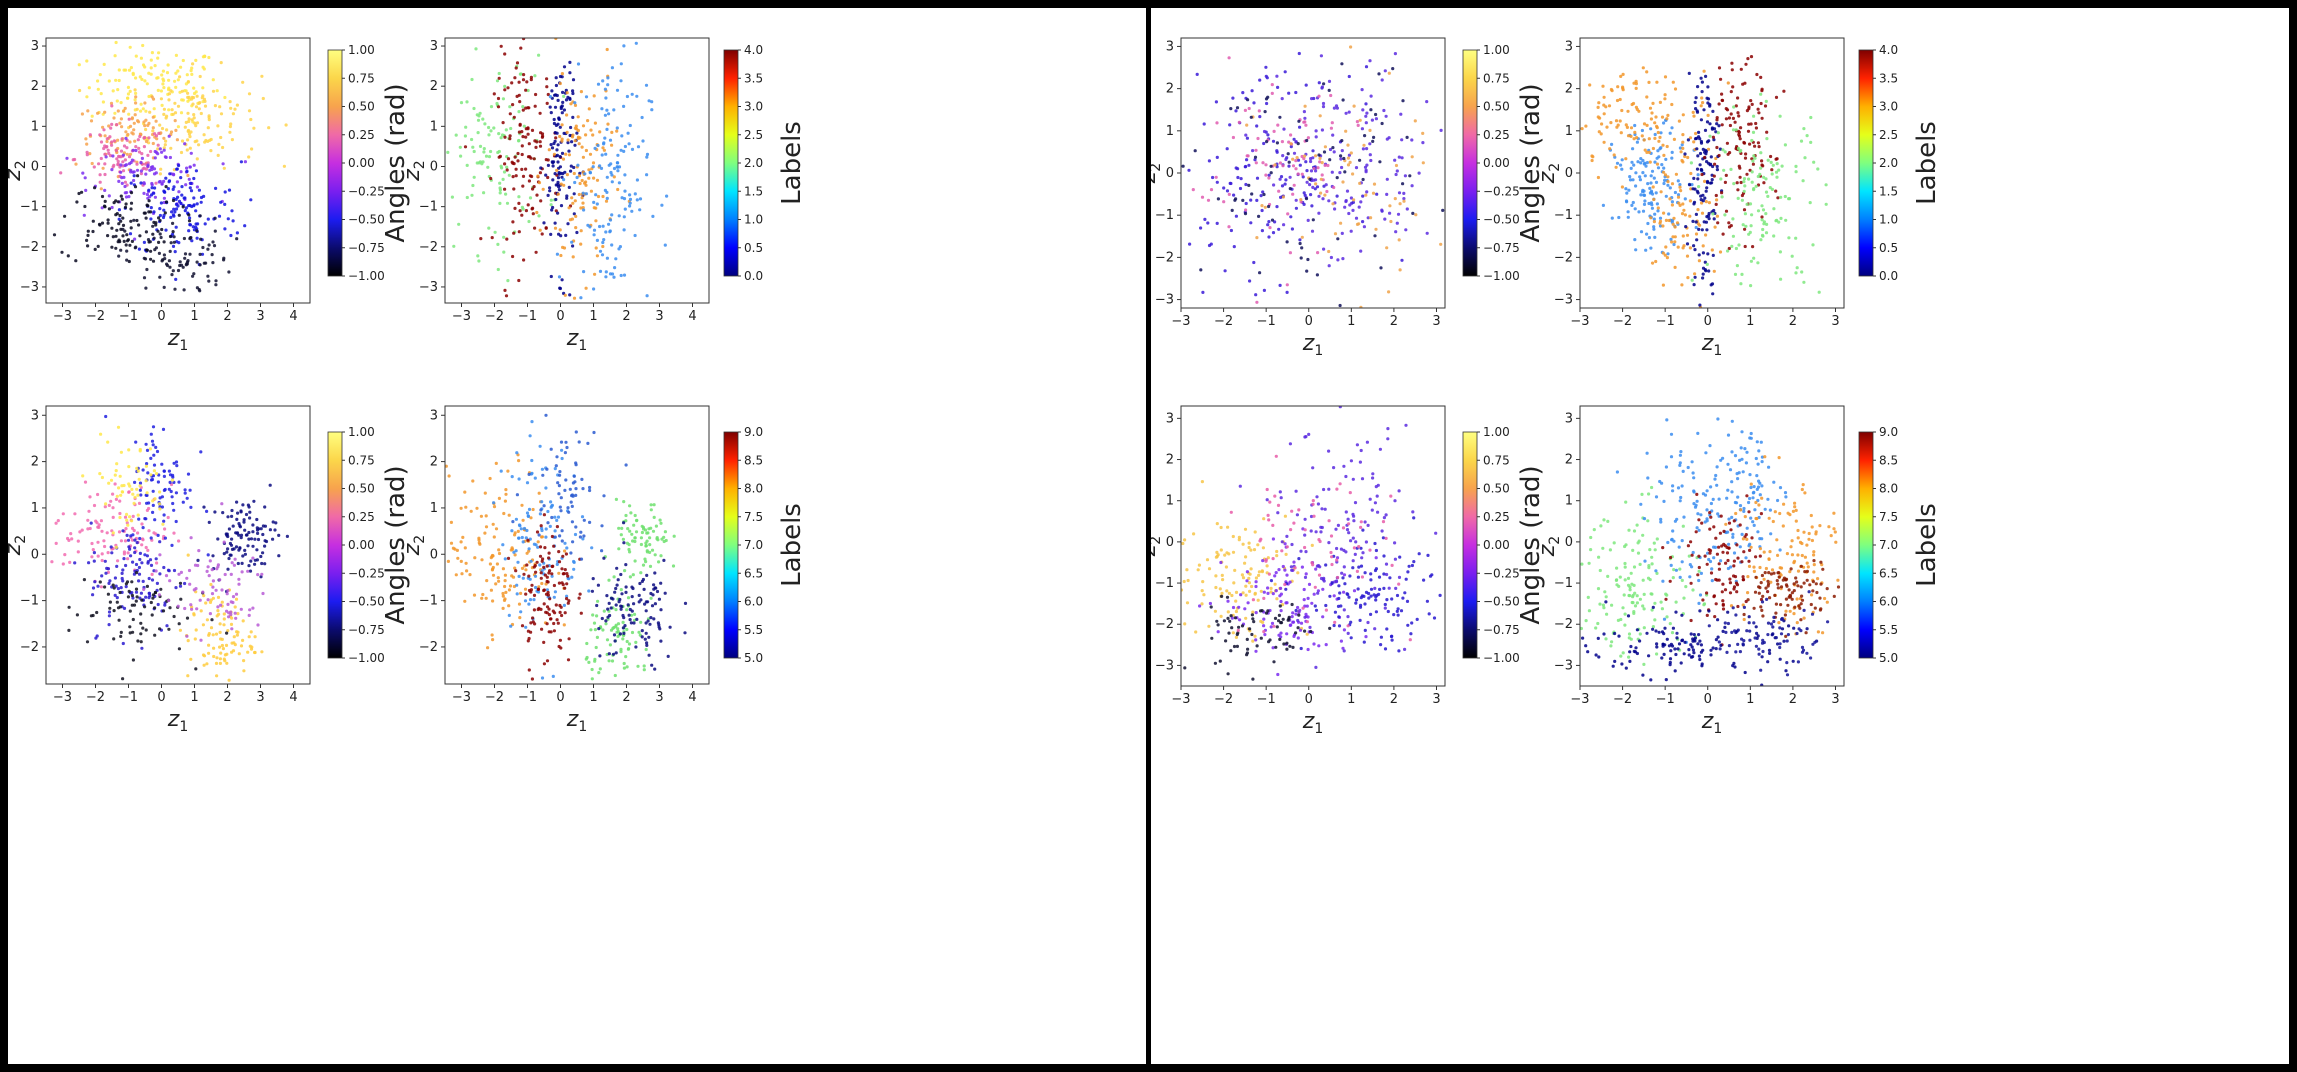 This screenshot has height=1072, width=2297. Describe the element at coordinates (753, 489) in the screenshot. I see `colorbar-tick-label: 8.0` at that location.